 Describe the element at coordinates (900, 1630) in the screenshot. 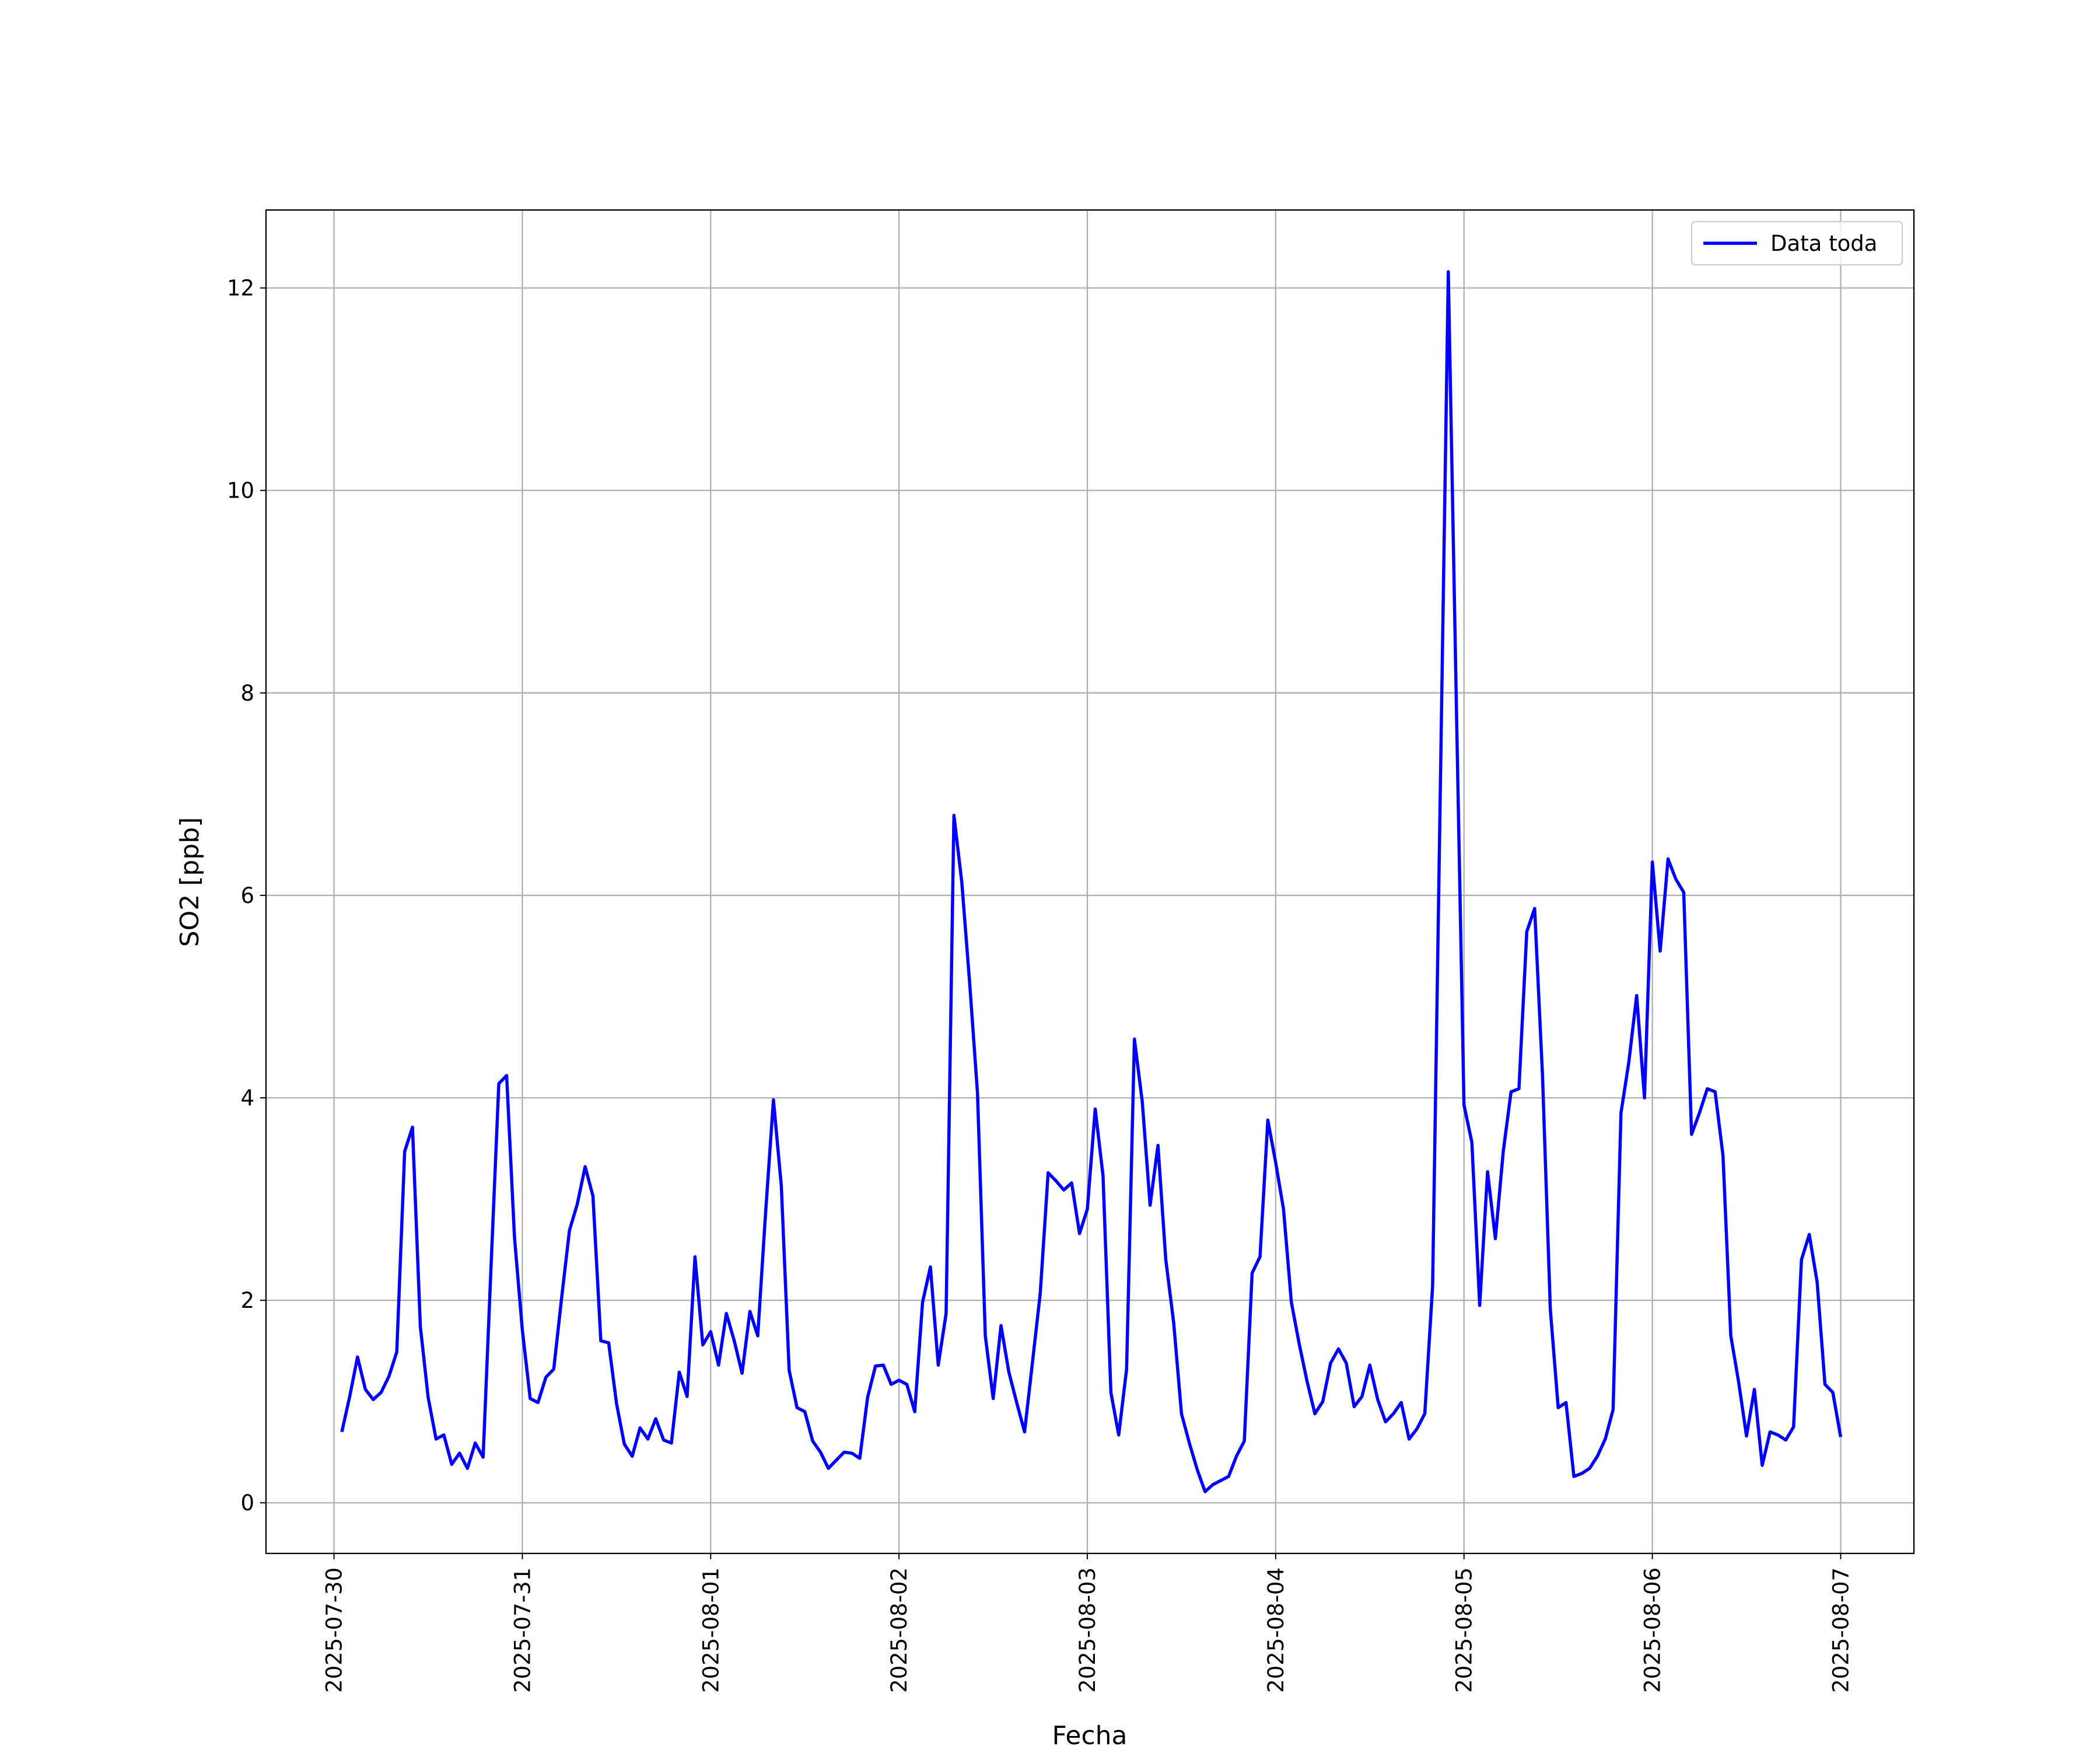

I see `x-tick-label: 2025-08-02` at that location.